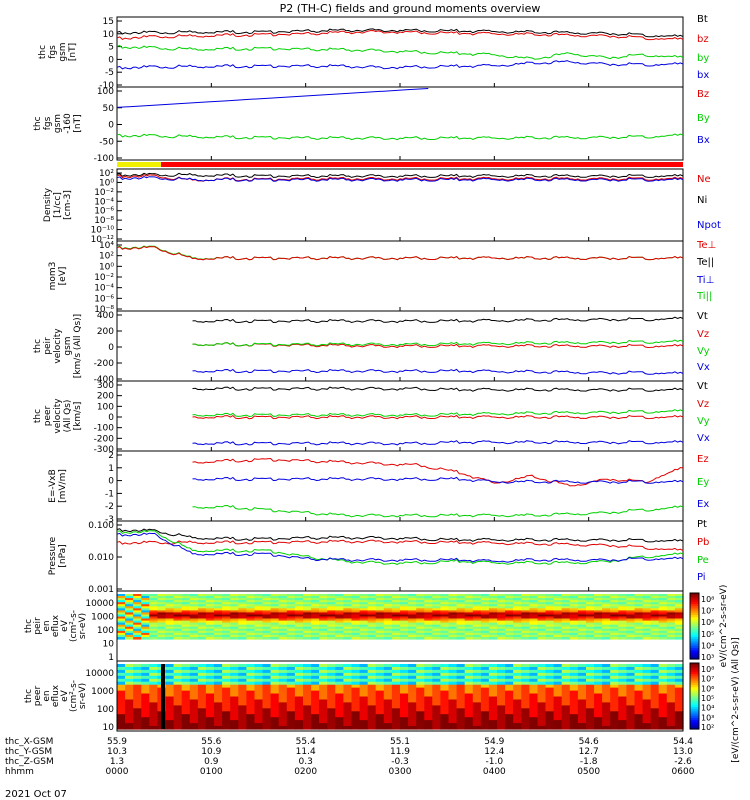 This screenshot has height=800, width=750. I want to click on ytick-label: 10⁰, so click(106, 183).